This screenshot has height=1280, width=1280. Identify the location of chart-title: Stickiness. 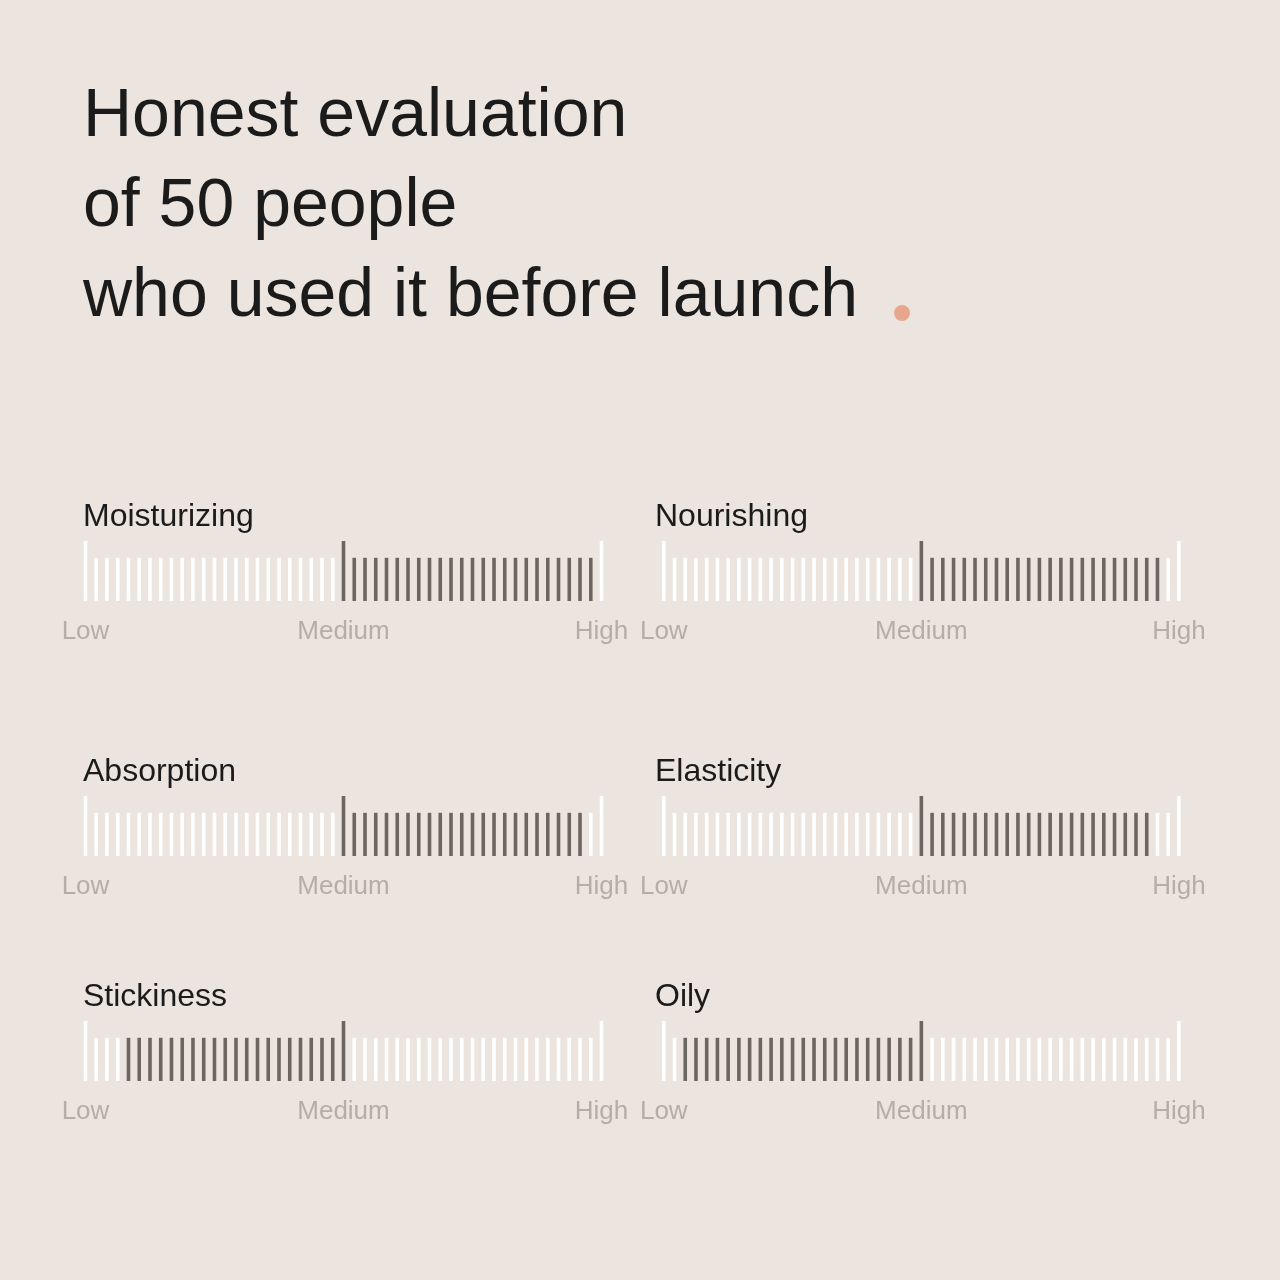
(155, 995).